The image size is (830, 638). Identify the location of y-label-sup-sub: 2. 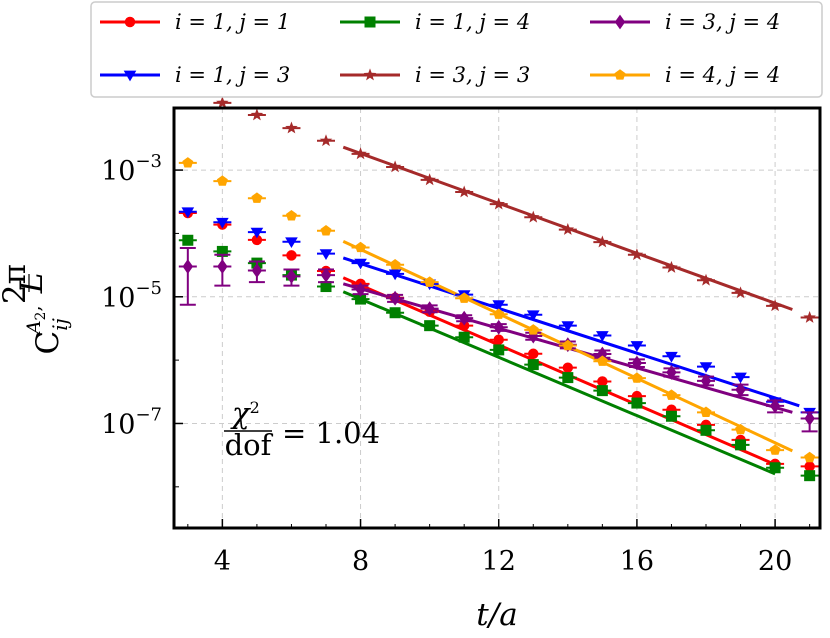
(41, 316).